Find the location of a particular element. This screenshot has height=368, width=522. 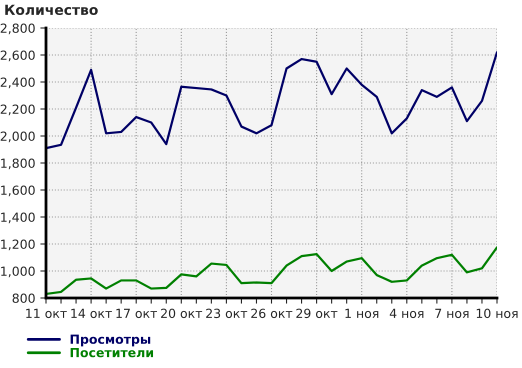

y-tick-label: 2,800 is located at coordinates (17, 28).